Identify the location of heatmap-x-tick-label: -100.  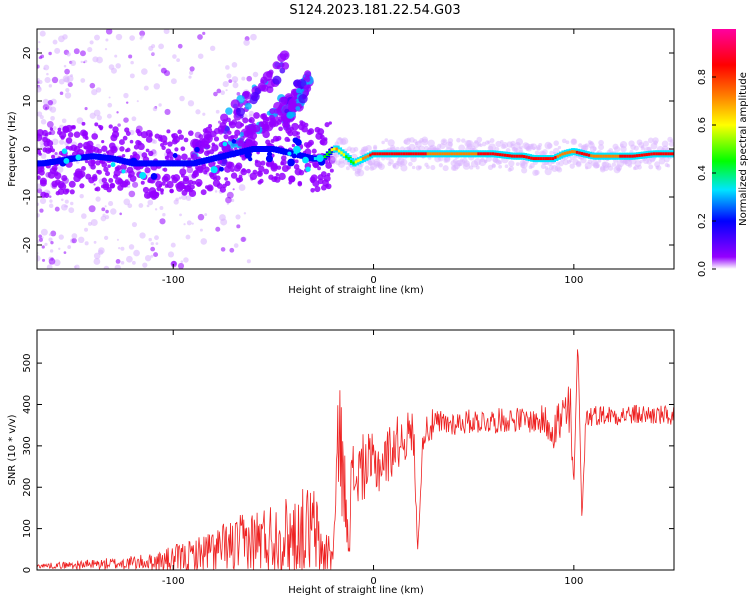
(173, 280).